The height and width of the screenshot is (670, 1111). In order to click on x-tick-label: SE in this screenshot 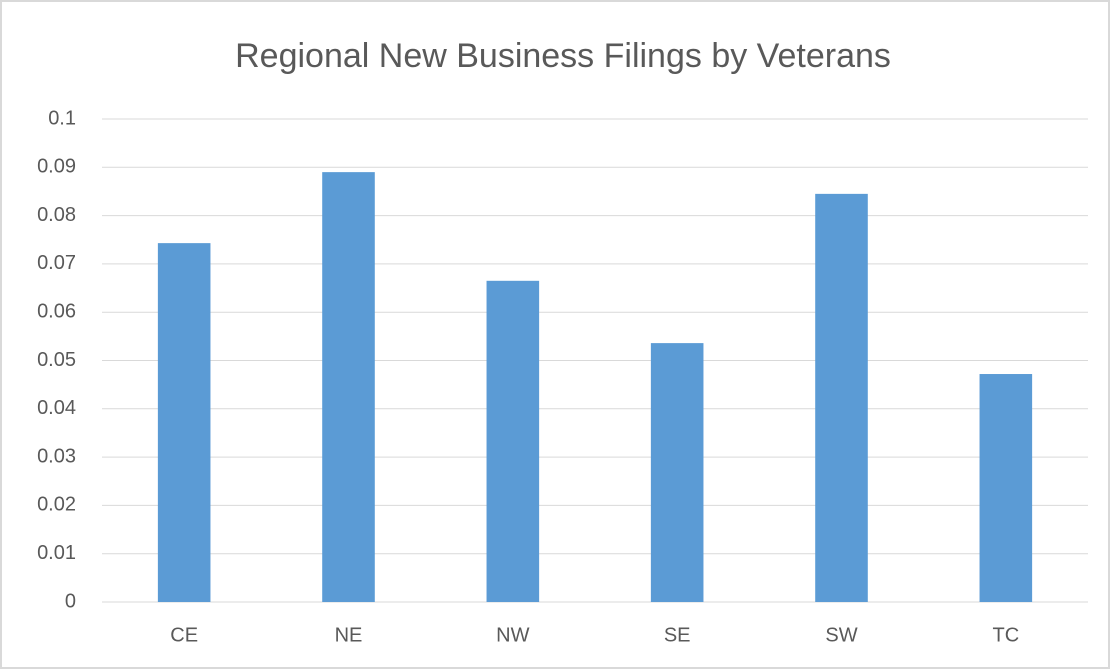, I will do `click(677, 635)`.